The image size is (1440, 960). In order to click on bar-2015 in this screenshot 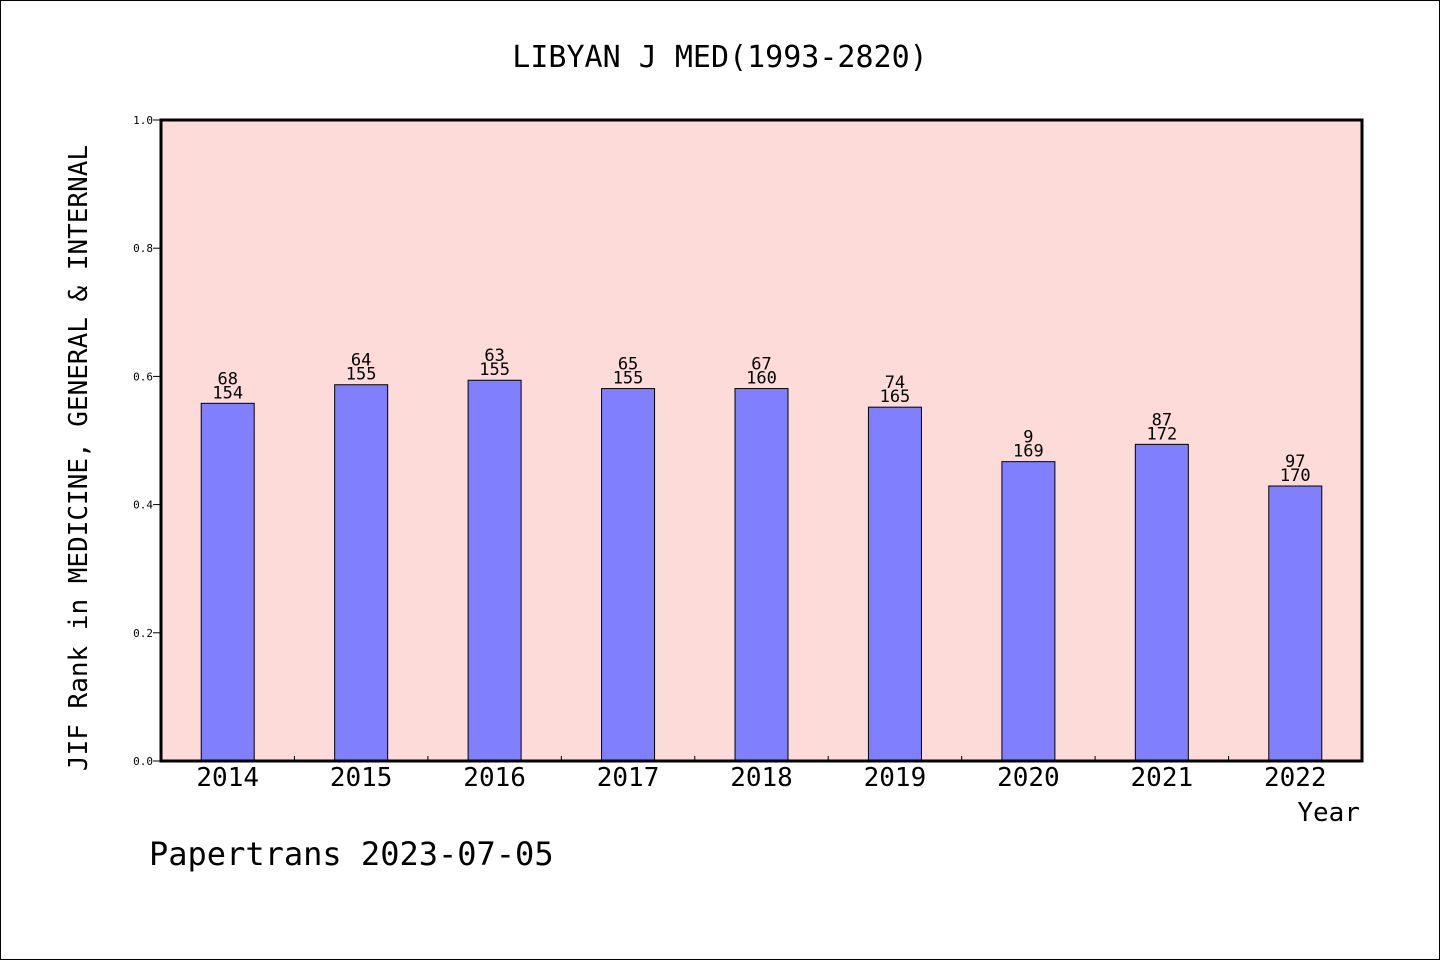, I will do `click(361, 573)`.